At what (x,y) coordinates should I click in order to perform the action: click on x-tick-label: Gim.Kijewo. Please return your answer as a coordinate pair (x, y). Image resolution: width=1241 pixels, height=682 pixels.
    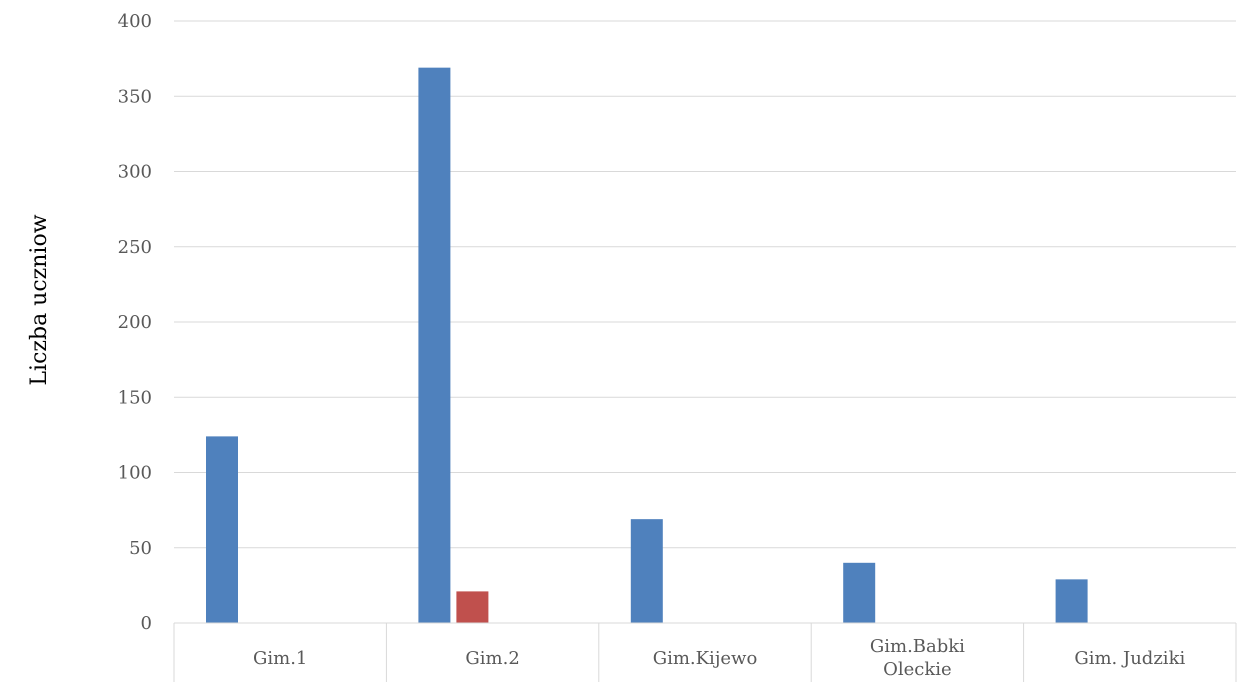
    Looking at the image, I should click on (705, 658).